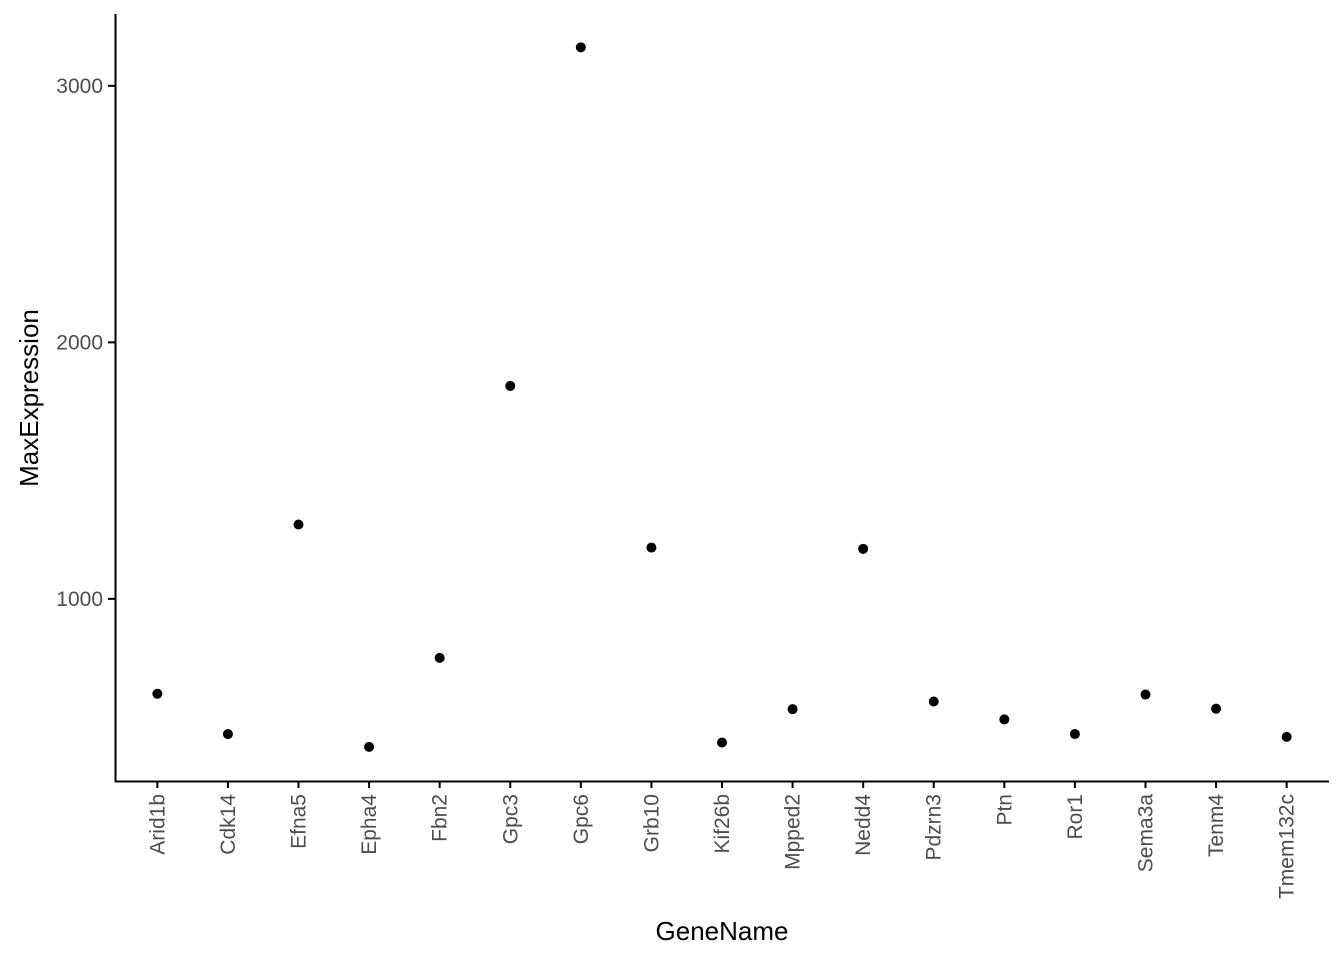  I want to click on x-tick-label: Cdk14, so click(228, 824).